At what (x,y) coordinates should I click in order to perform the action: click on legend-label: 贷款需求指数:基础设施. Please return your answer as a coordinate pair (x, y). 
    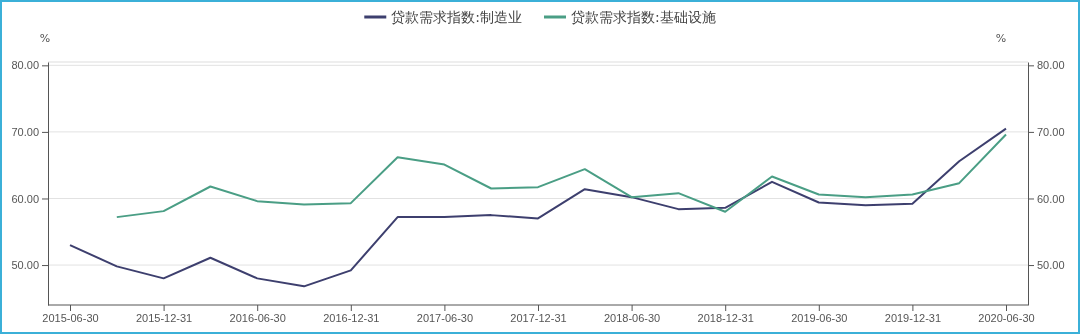
    Looking at the image, I should click on (643, 17).